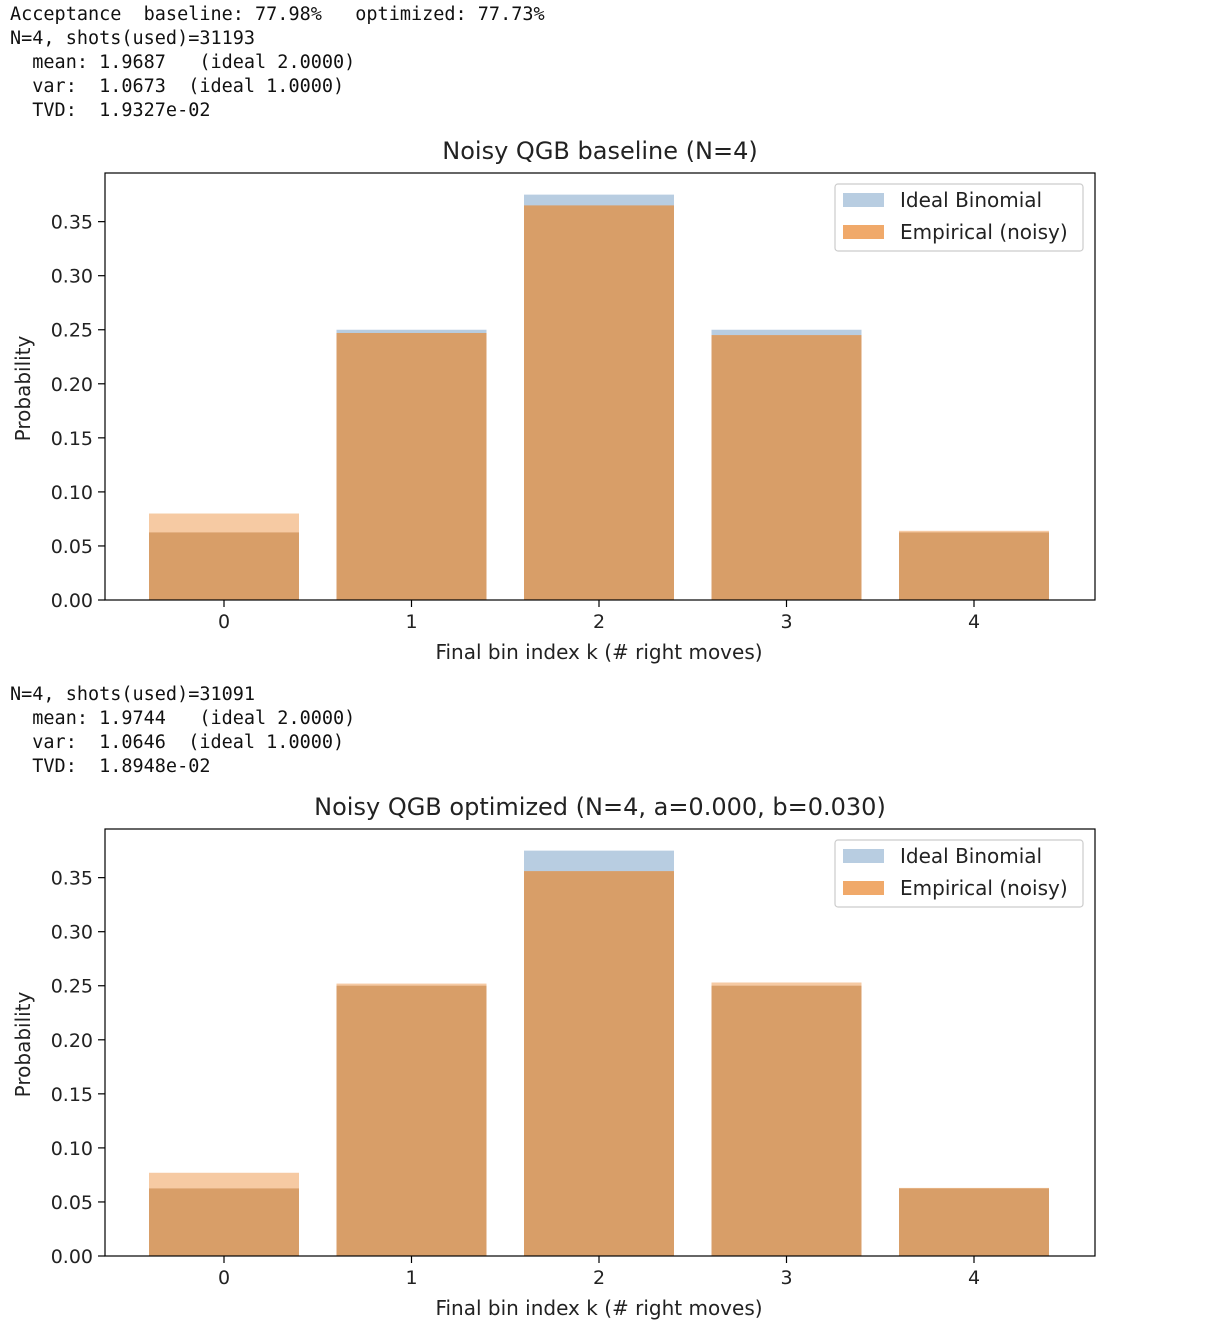 The width and height of the screenshot is (1232, 1330). I want to click on mean-line: mean: 1.9687 (ideal 2.0000), so click(183, 62).